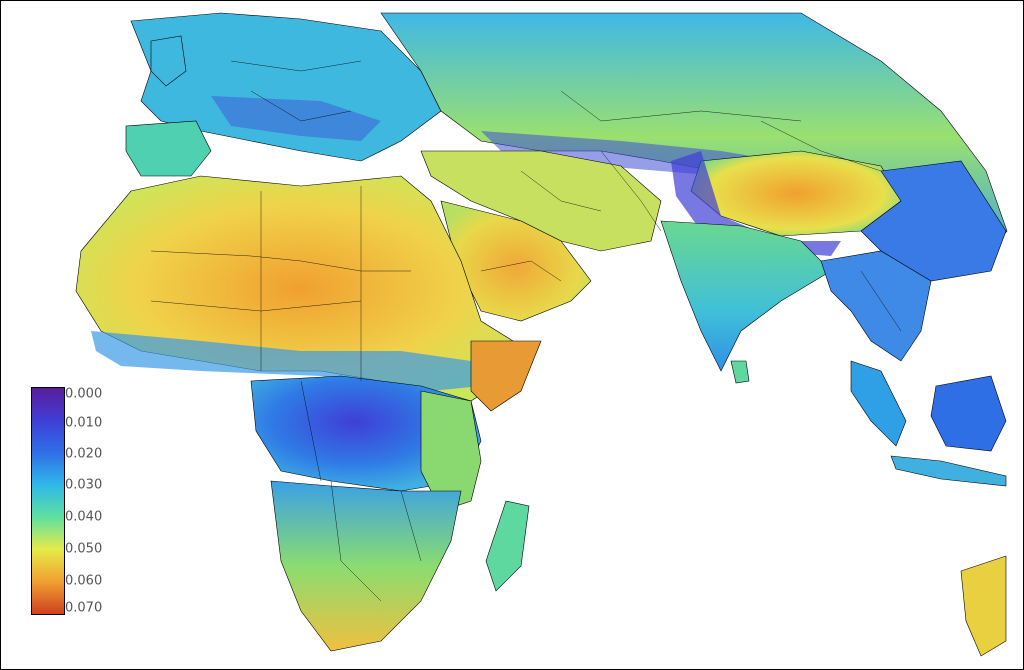 The width and height of the screenshot is (1024, 670). I want to click on colorbar-tick-6: 0.060, so click(84, 581).